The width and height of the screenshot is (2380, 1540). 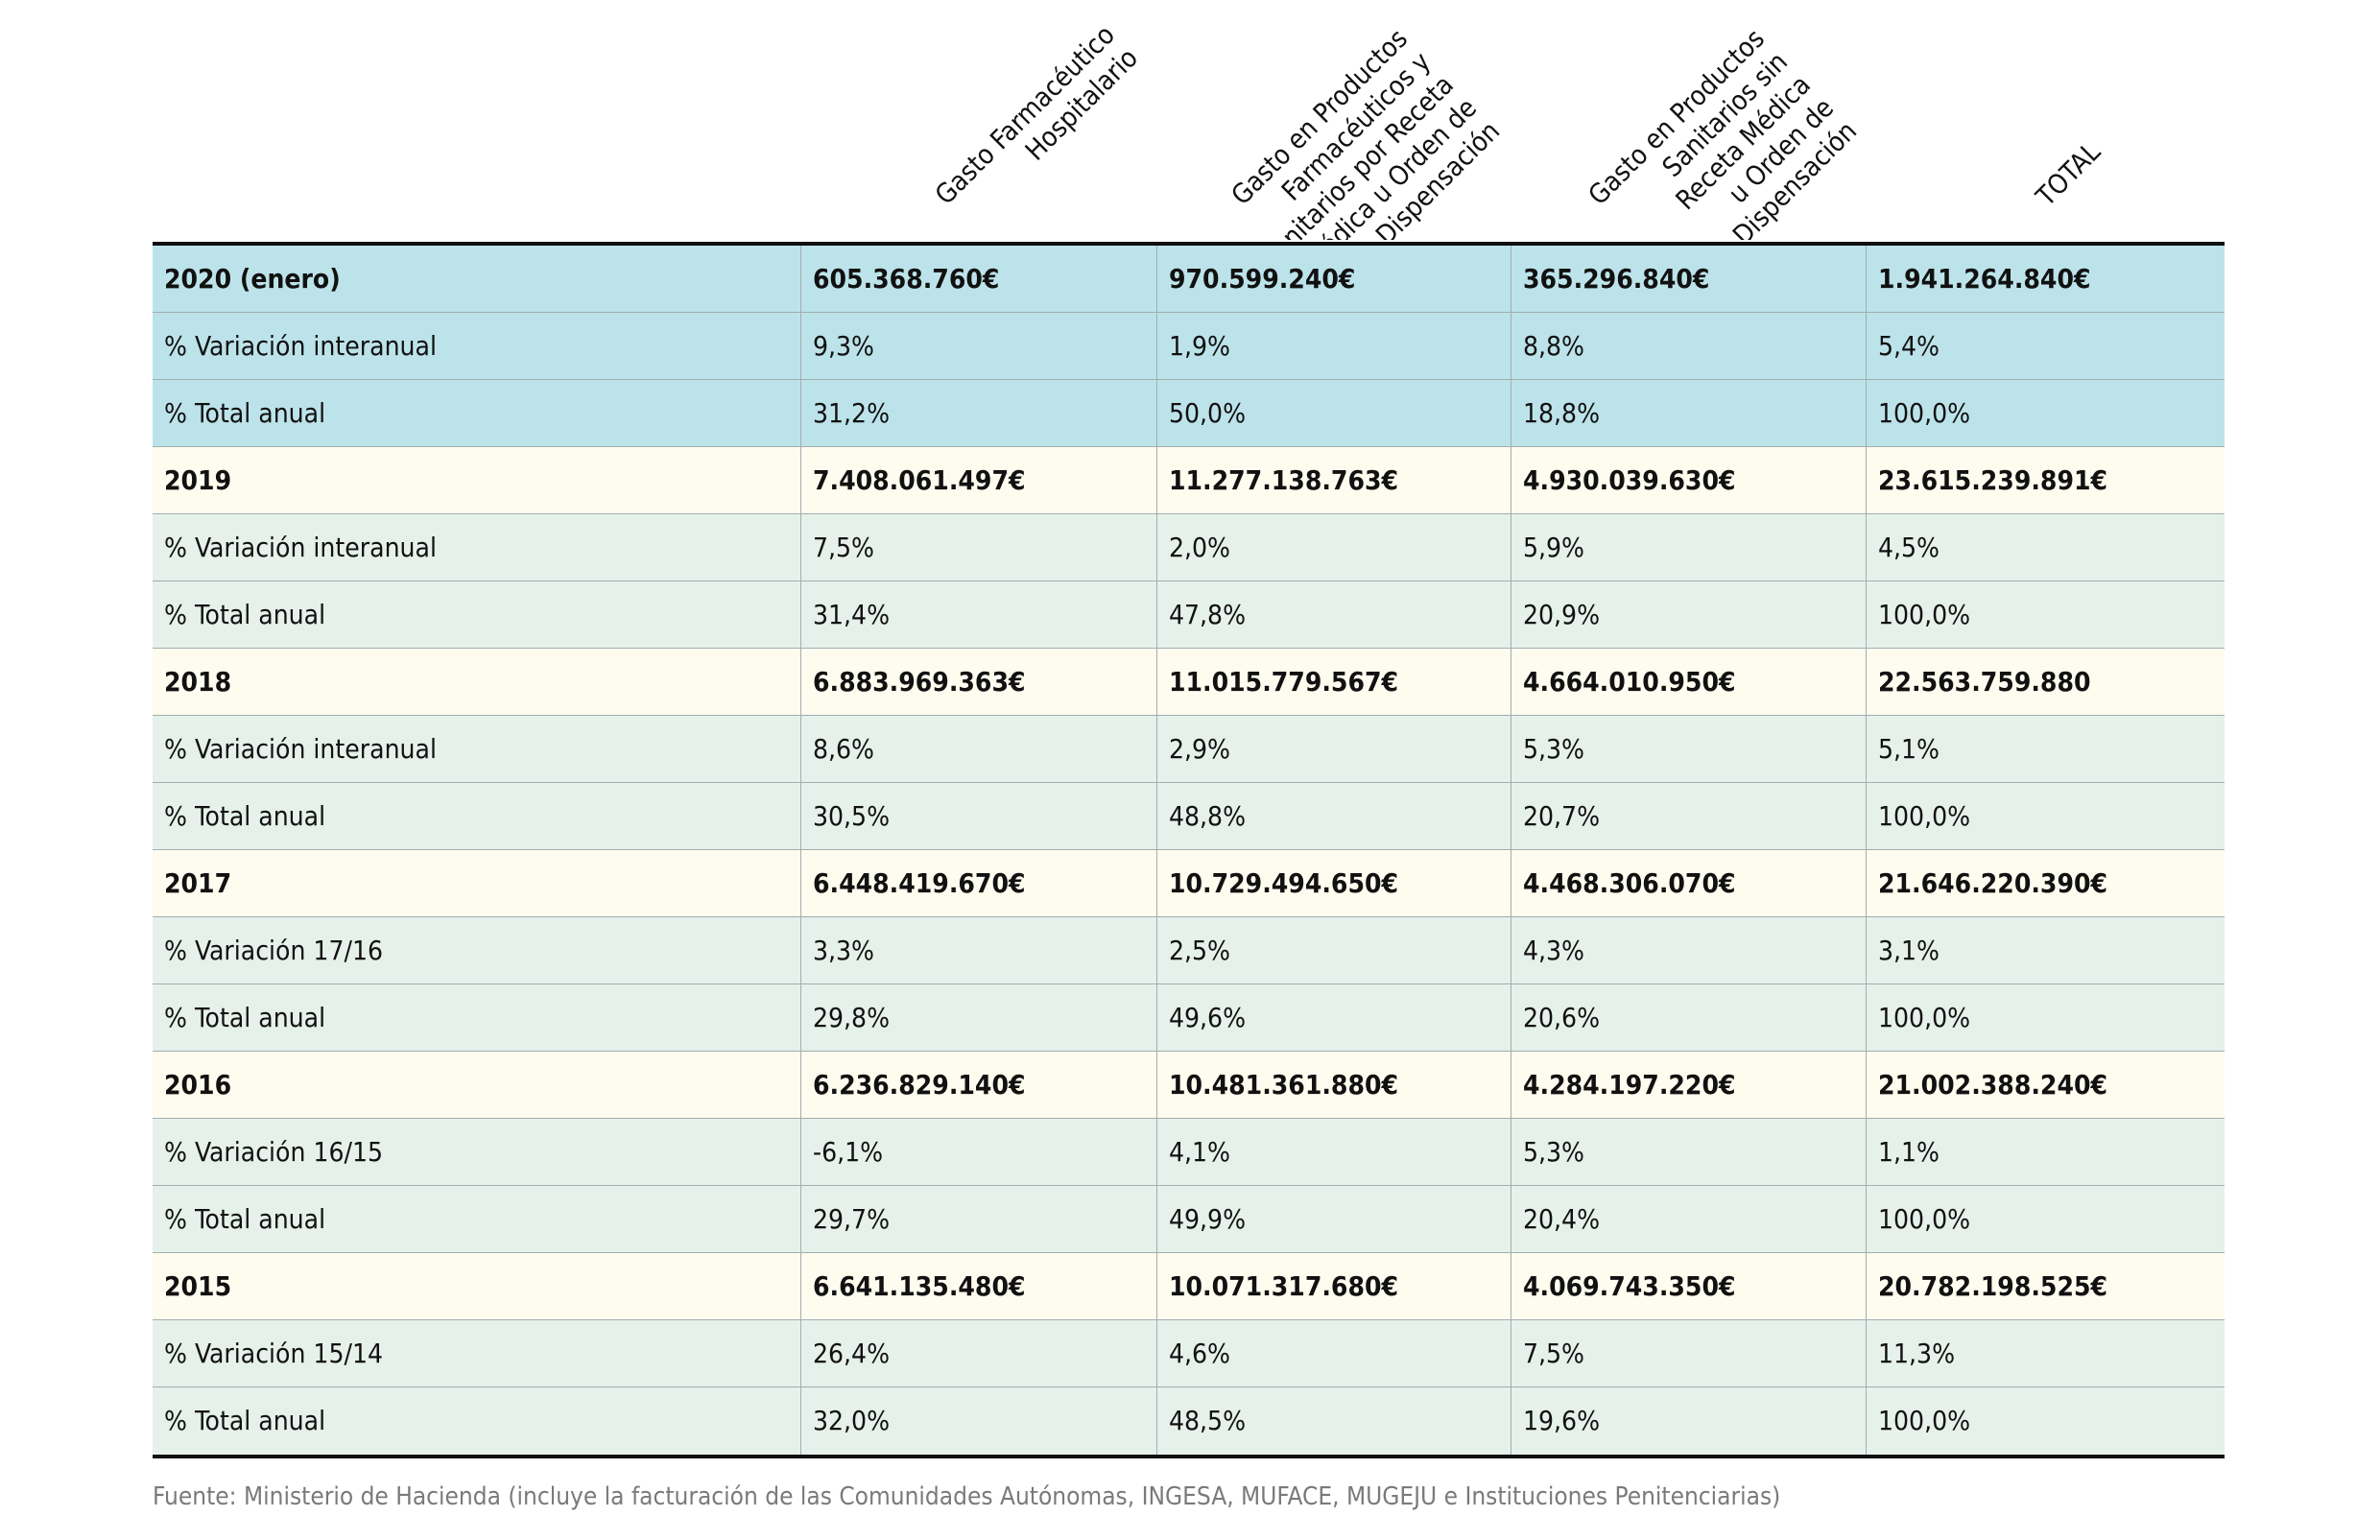 I want to click on table-row: % Total anual 30,5% 48,8% 20,7% 100,0%, so click(x=1189, y=816).